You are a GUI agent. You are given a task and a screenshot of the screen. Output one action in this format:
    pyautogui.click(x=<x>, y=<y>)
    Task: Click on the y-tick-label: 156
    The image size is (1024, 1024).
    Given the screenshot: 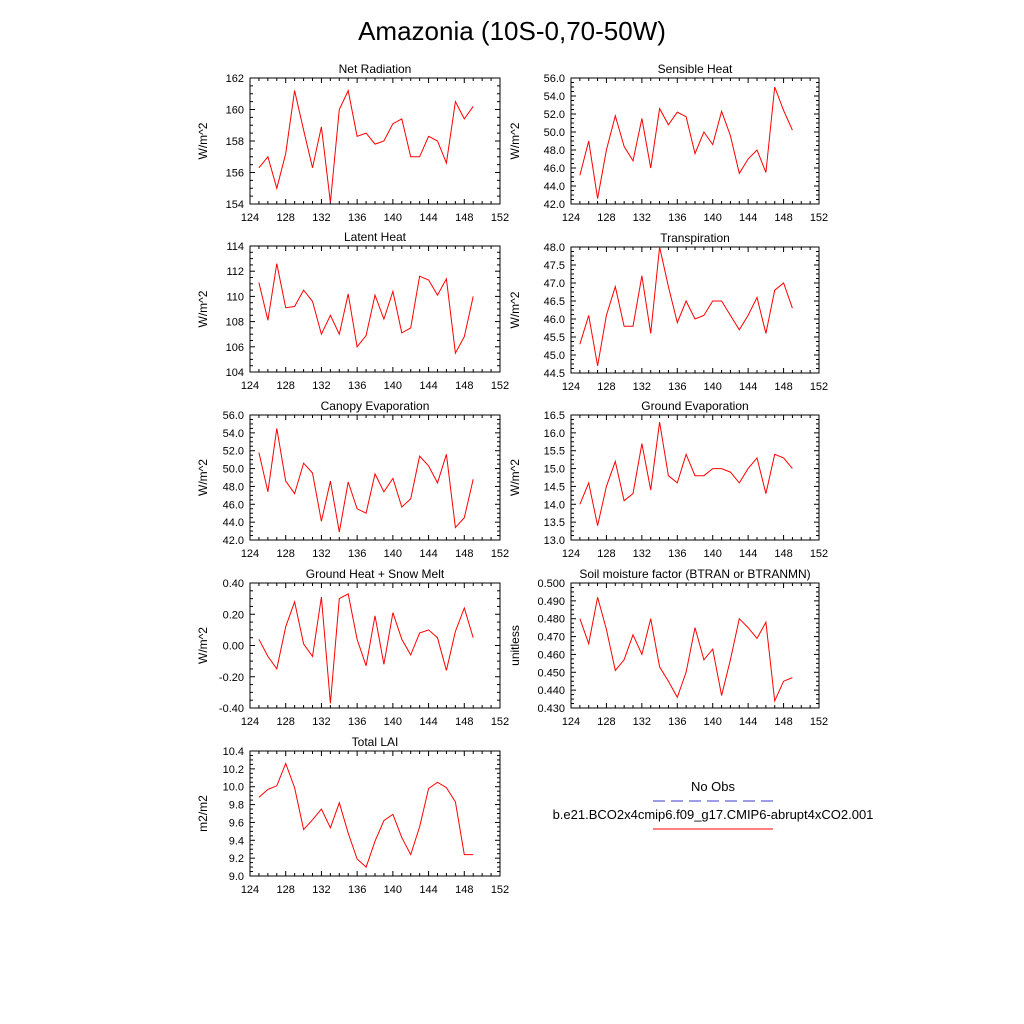 What is the action you would take?
    pyautogui.click(x=235, y=174)
    